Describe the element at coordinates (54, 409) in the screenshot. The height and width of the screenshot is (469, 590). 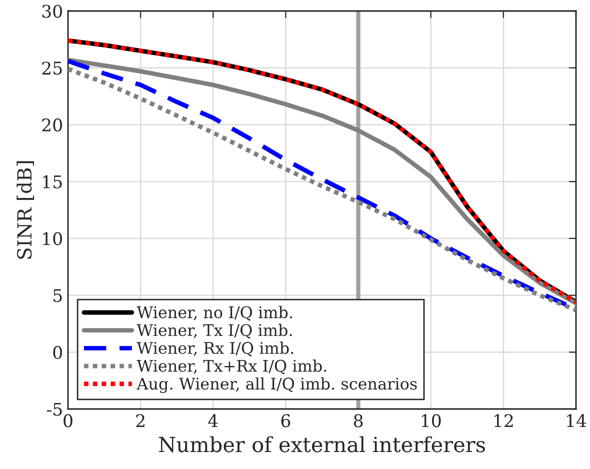
I see `y-tick-label: -5` at that location.